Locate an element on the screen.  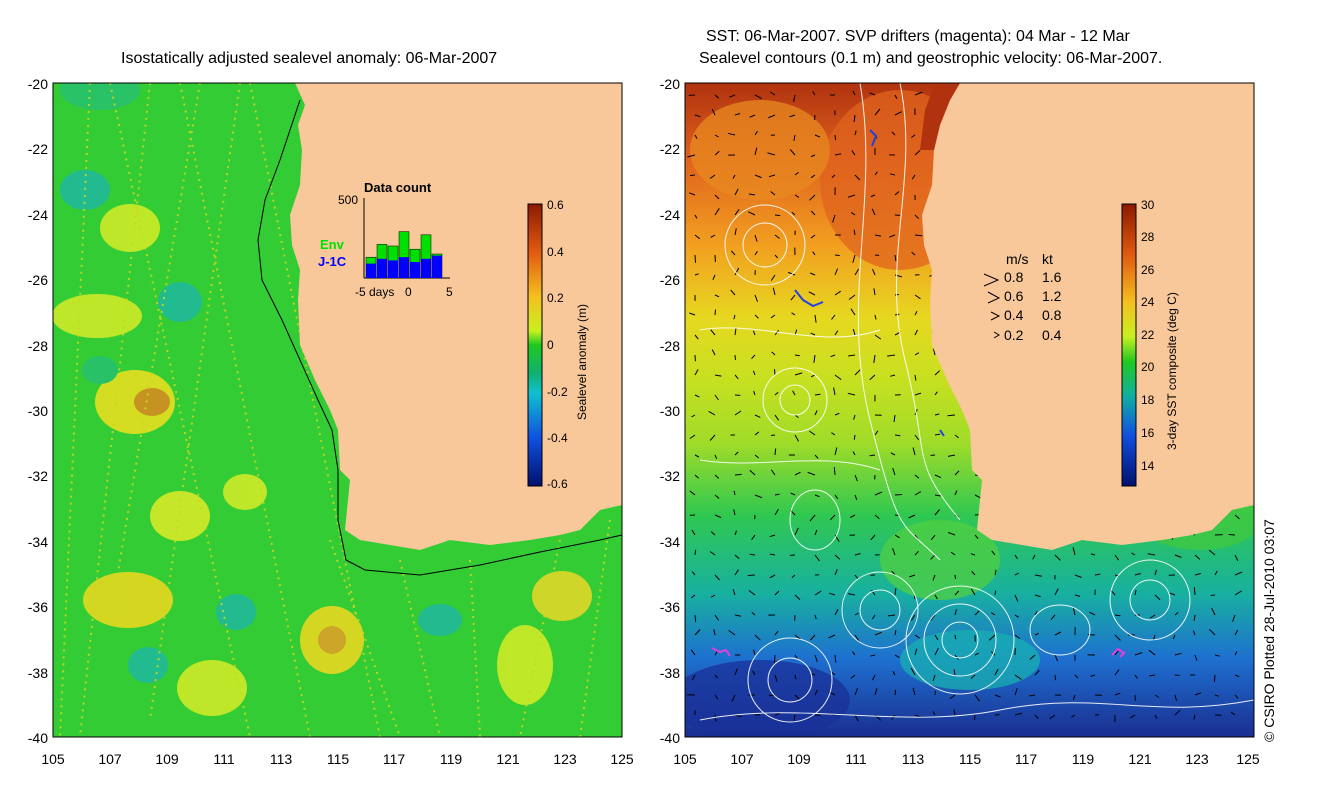
lon-label: 117 is located at coordinates (394, 759).